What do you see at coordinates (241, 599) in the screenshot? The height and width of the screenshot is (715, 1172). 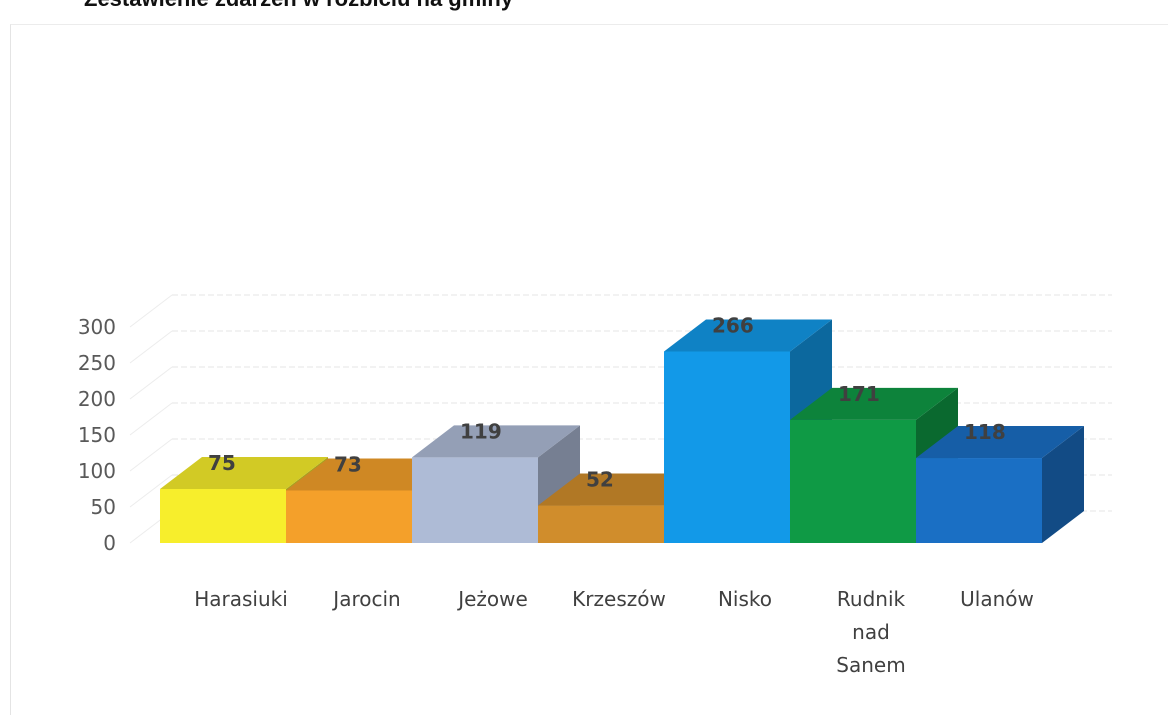 I see `x-tick-label: Harasiuki` at bounding box center [241, 599].